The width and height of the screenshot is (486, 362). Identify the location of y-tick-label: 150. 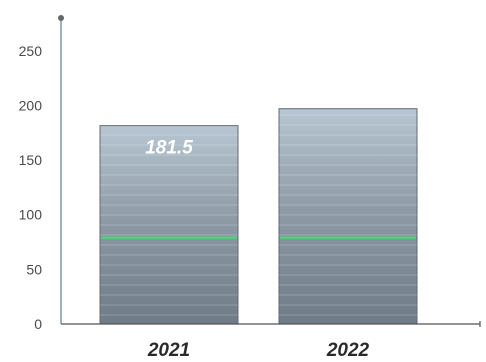
(31, 160).